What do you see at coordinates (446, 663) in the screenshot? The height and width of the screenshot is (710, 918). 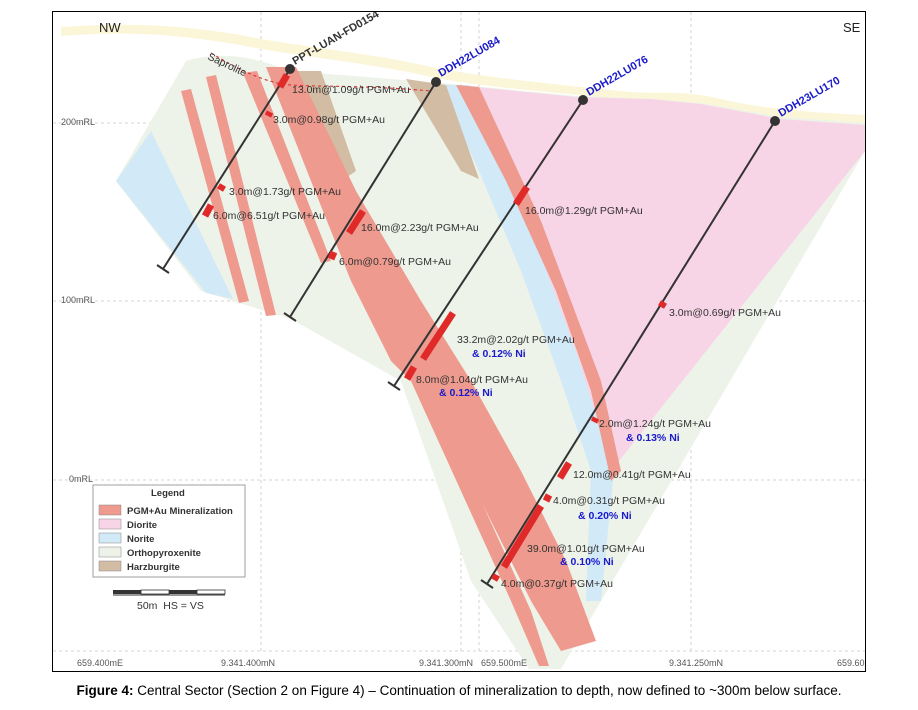 I see `grid-label: 9.341.300mN` at bounding box center [446, 663].